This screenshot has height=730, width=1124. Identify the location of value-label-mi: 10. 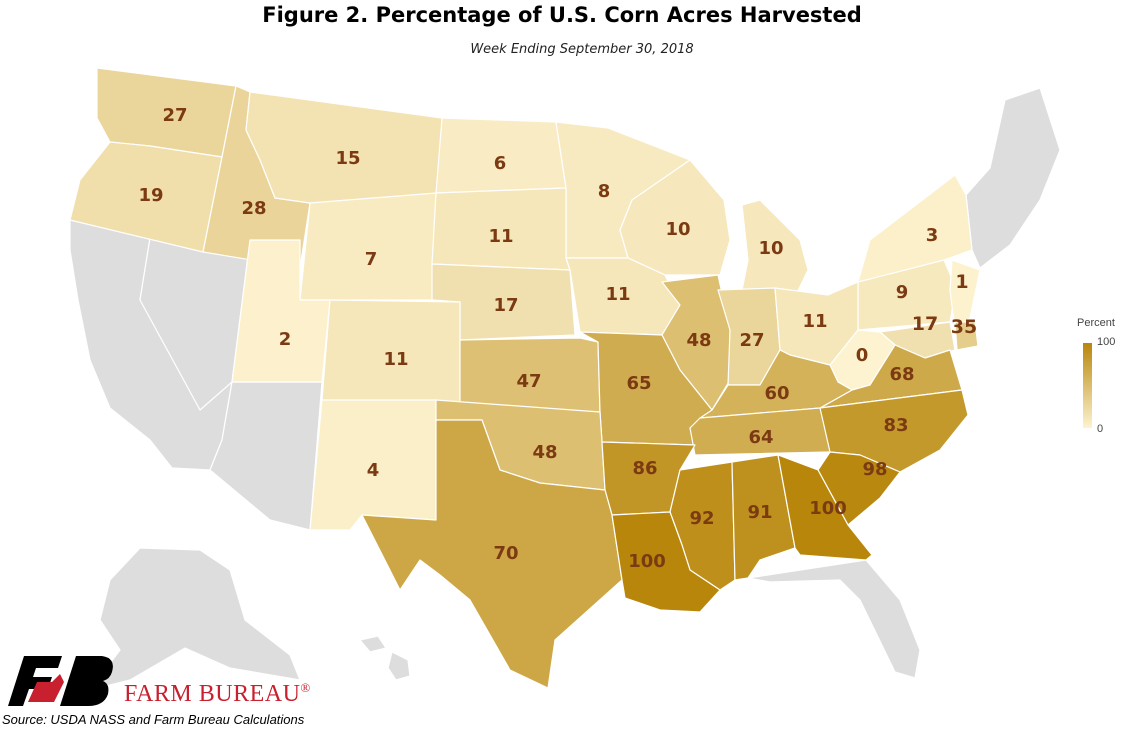
(770, 248).